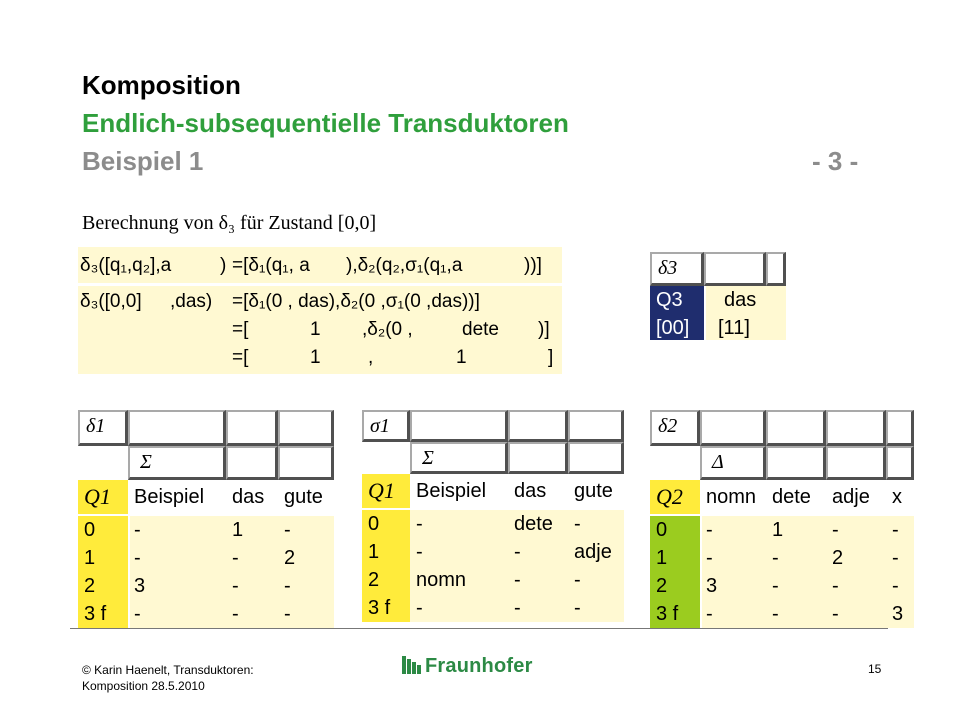 Image resolution: width=960 pixels, height=720 pixels. What do you see at coordinates (306, 558) in the screenshot?
I see `delta1-cell: 2` at bounding box center [306, 558].